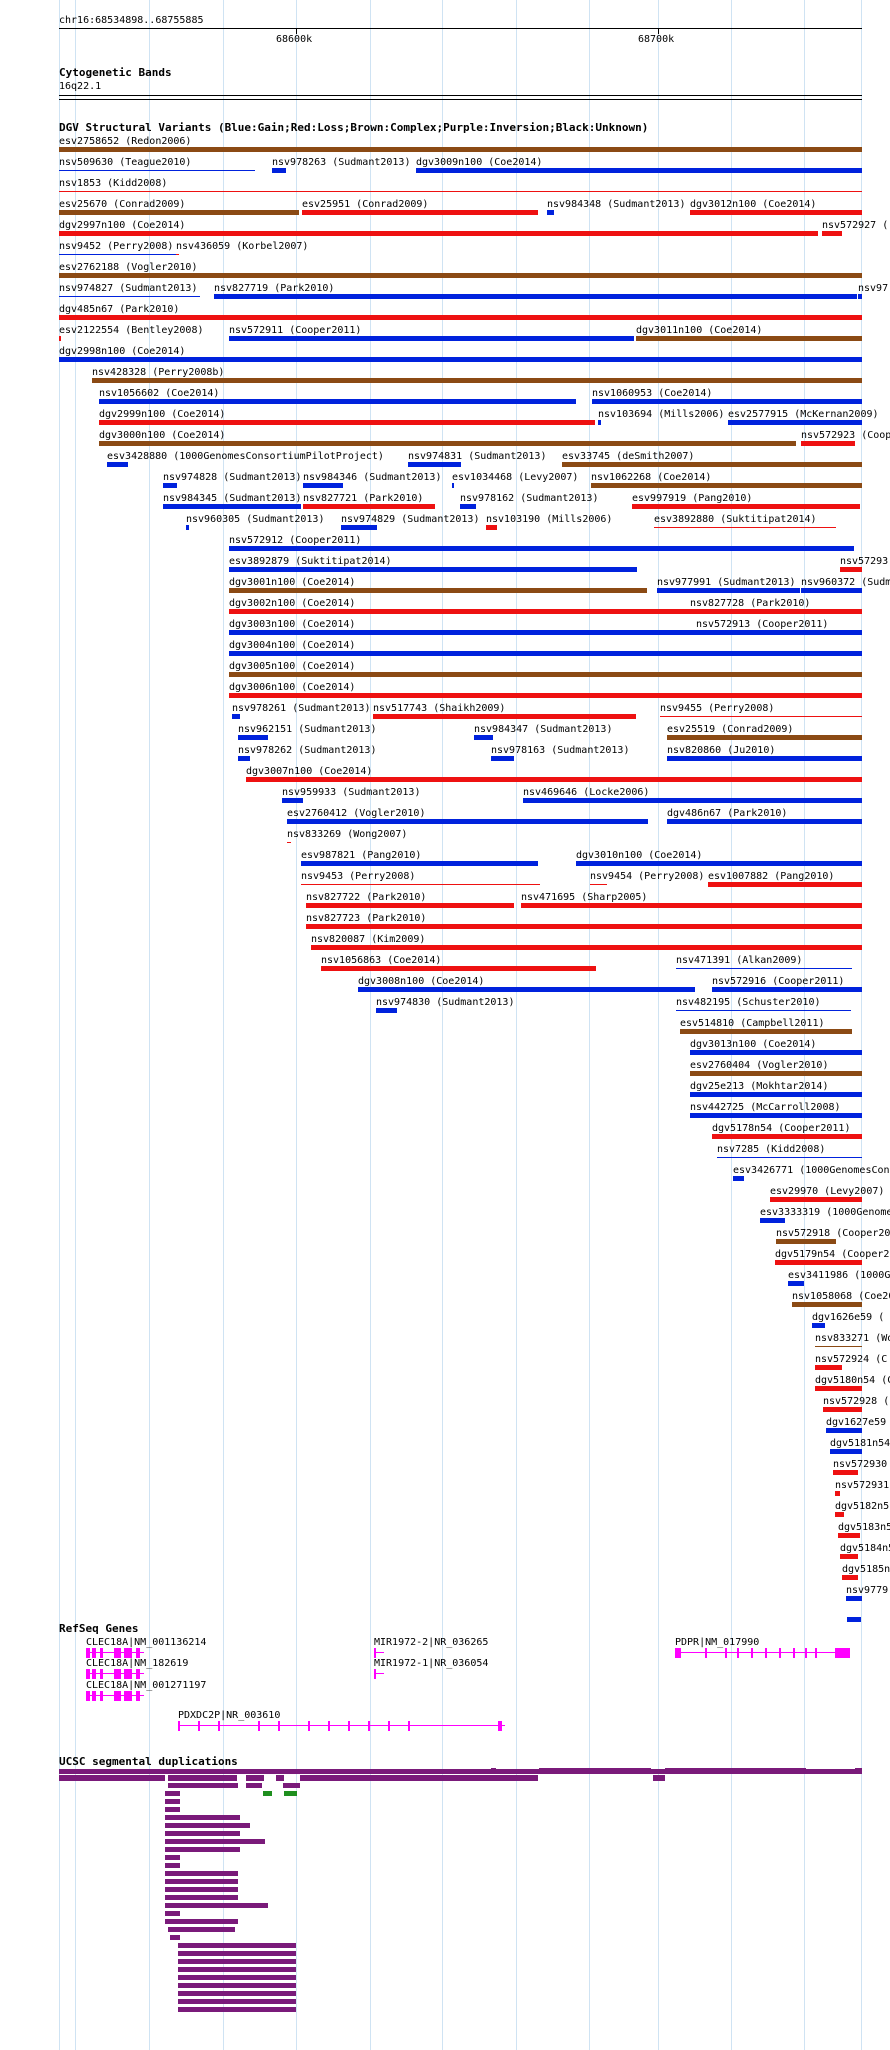 The image size is (890, 2050). What do you see at coordinates (628, 456) in the screenshot?
I see `sv-label: esv33745 (deSmith2007)` at bounding box center [628, 456].